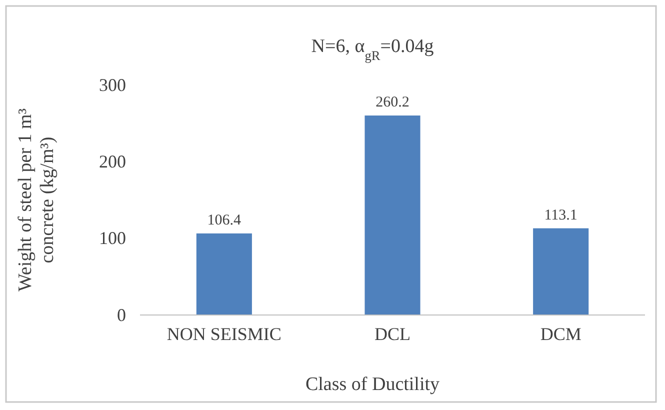  I want to click on y-tick-label: 200, so click(112, 161).